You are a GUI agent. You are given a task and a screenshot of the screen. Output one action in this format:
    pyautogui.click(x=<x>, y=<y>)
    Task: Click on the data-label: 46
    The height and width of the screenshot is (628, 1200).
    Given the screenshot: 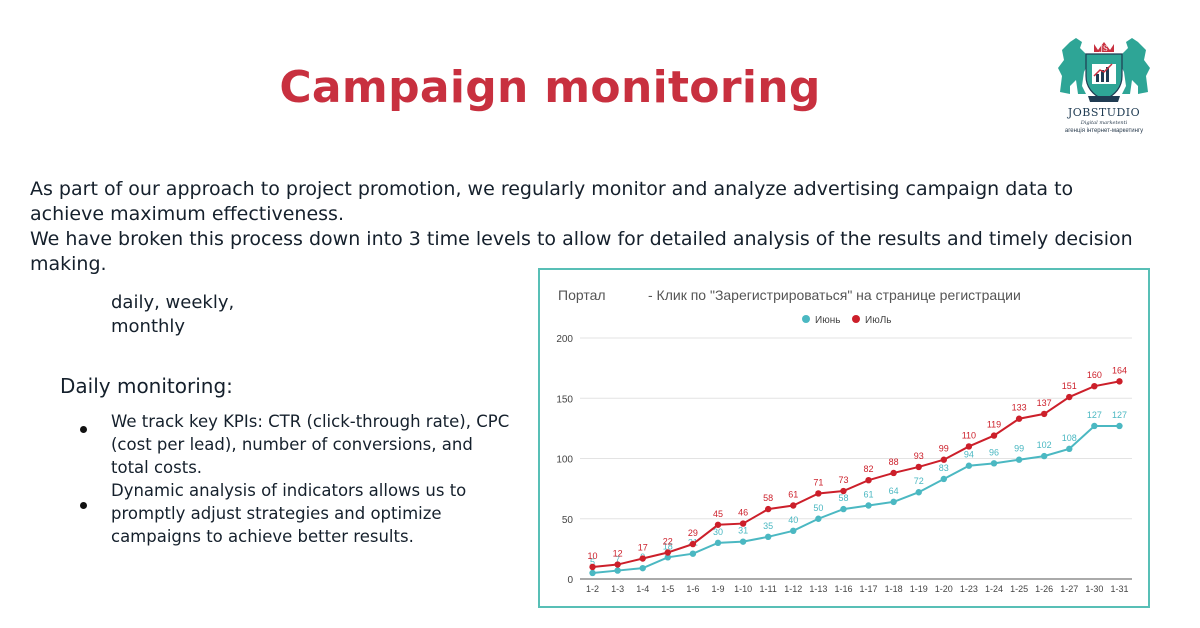 What is the action you would take?
    pyautogui.click(x=743, y=513)
    